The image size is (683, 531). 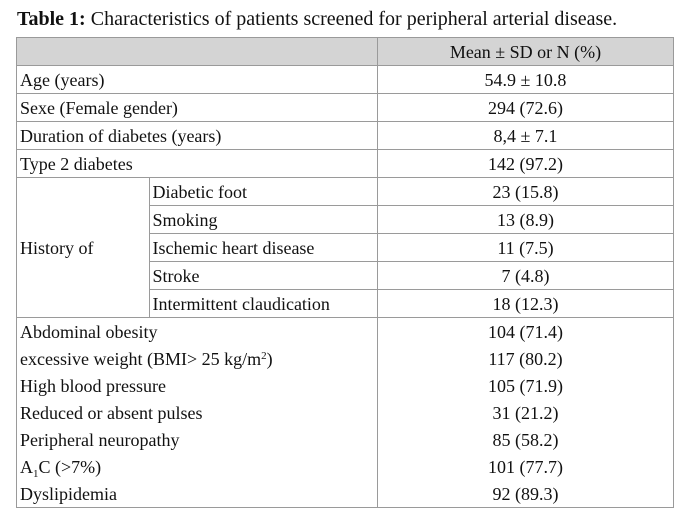 I want to click on table-row: Dyslipidemia 92 (89.3), so click(x=345, y=494).